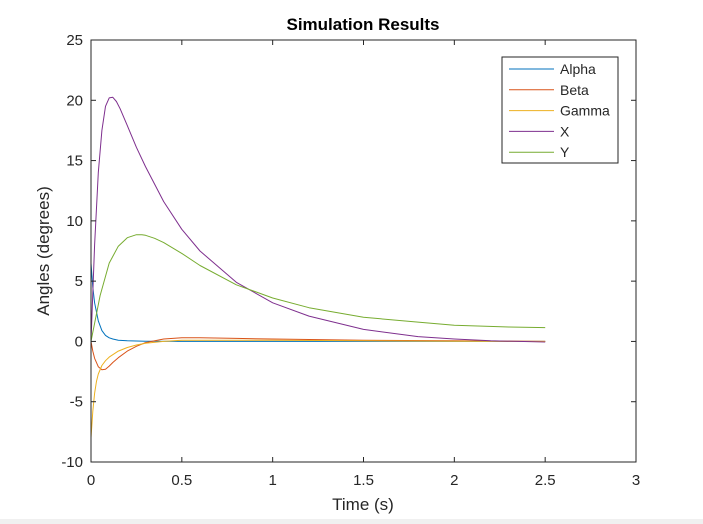 This screenshot has width=703, height=524. Describe the element at coordinates (91, 480) in the screenshot. I see `x-tick-label: 0` at that location.